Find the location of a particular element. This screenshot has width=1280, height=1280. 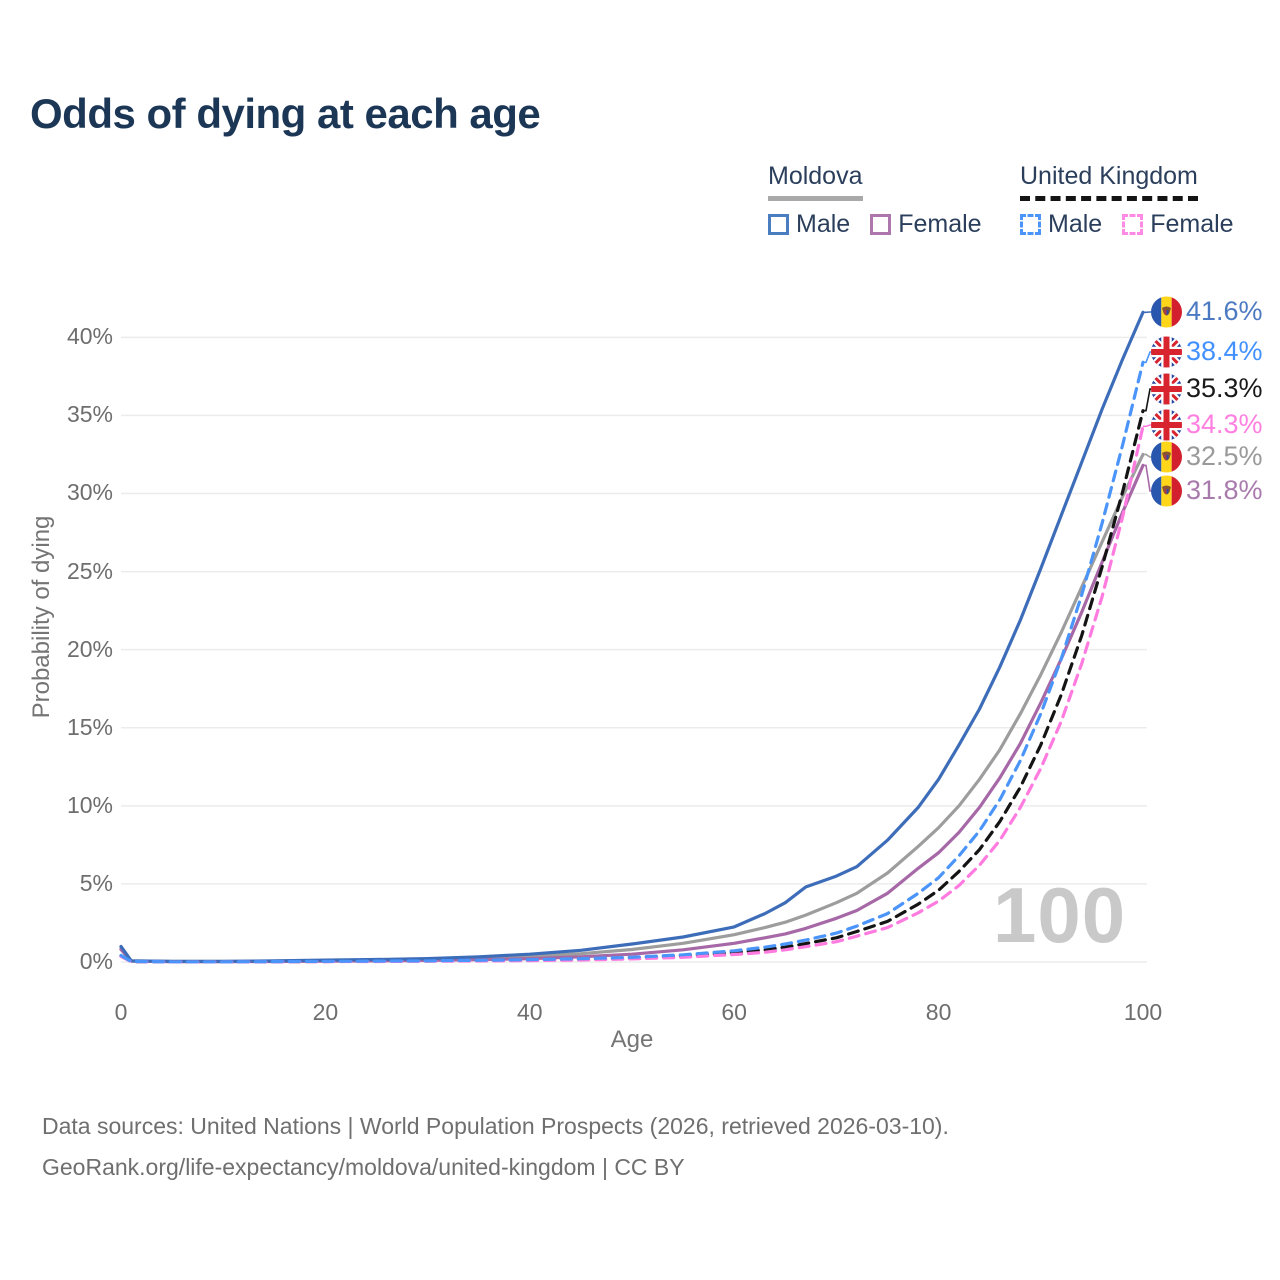

moldova-female-swatch-icon is located at coordinates (881, 224).